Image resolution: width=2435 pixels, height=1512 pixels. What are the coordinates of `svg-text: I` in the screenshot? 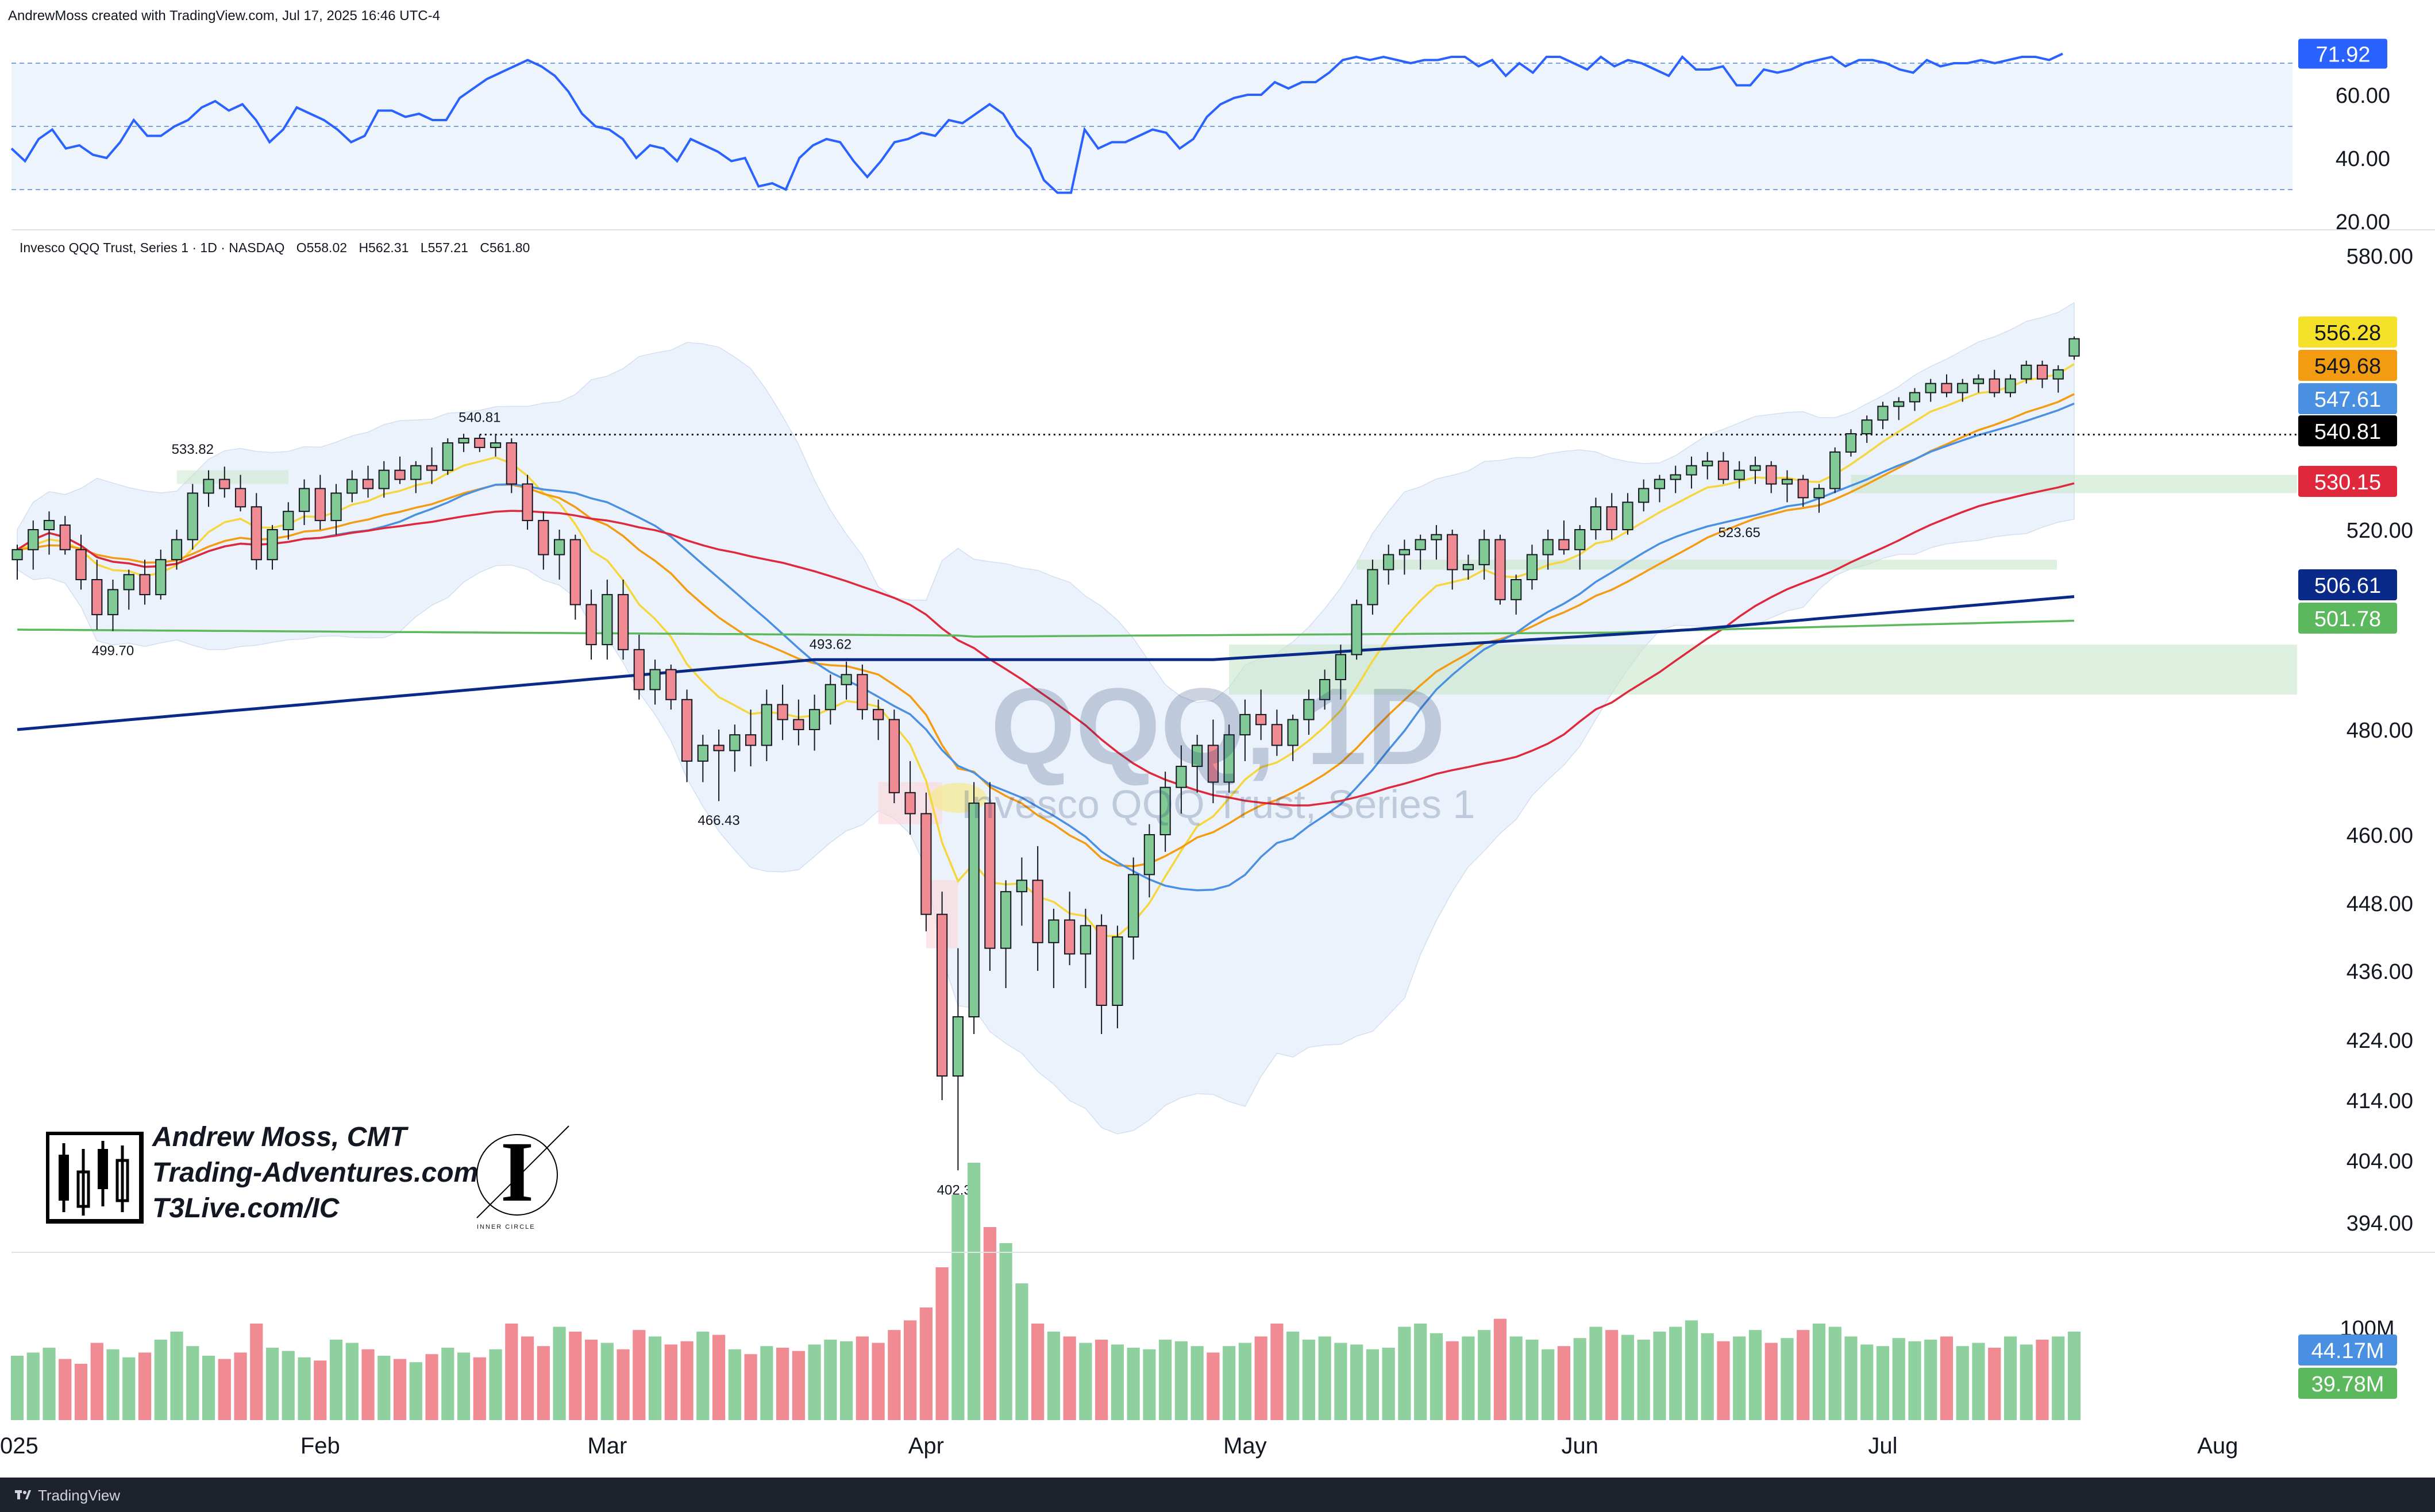 It's located at (517, 1172).